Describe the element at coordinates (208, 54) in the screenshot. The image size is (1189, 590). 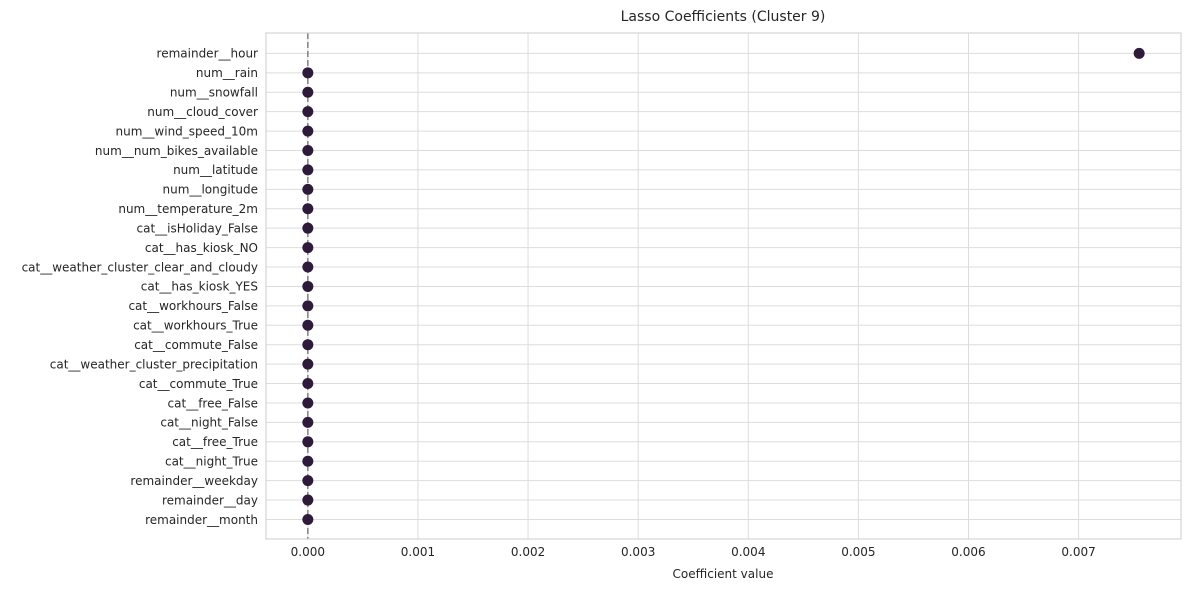
I see `feature-label: remainder__hour` at that location.